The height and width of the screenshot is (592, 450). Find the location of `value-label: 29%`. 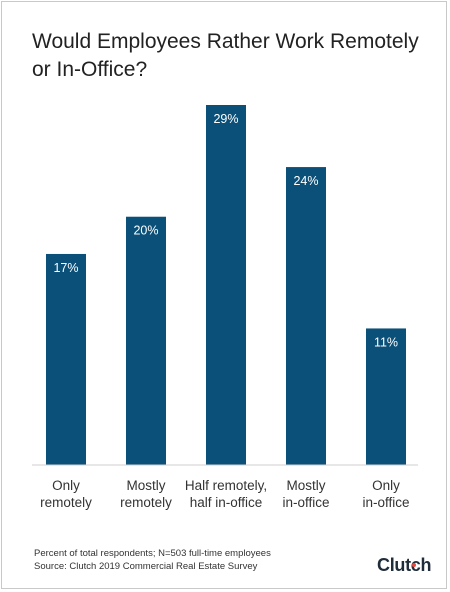

value-label: 29% is located at coordinates (225, 119).